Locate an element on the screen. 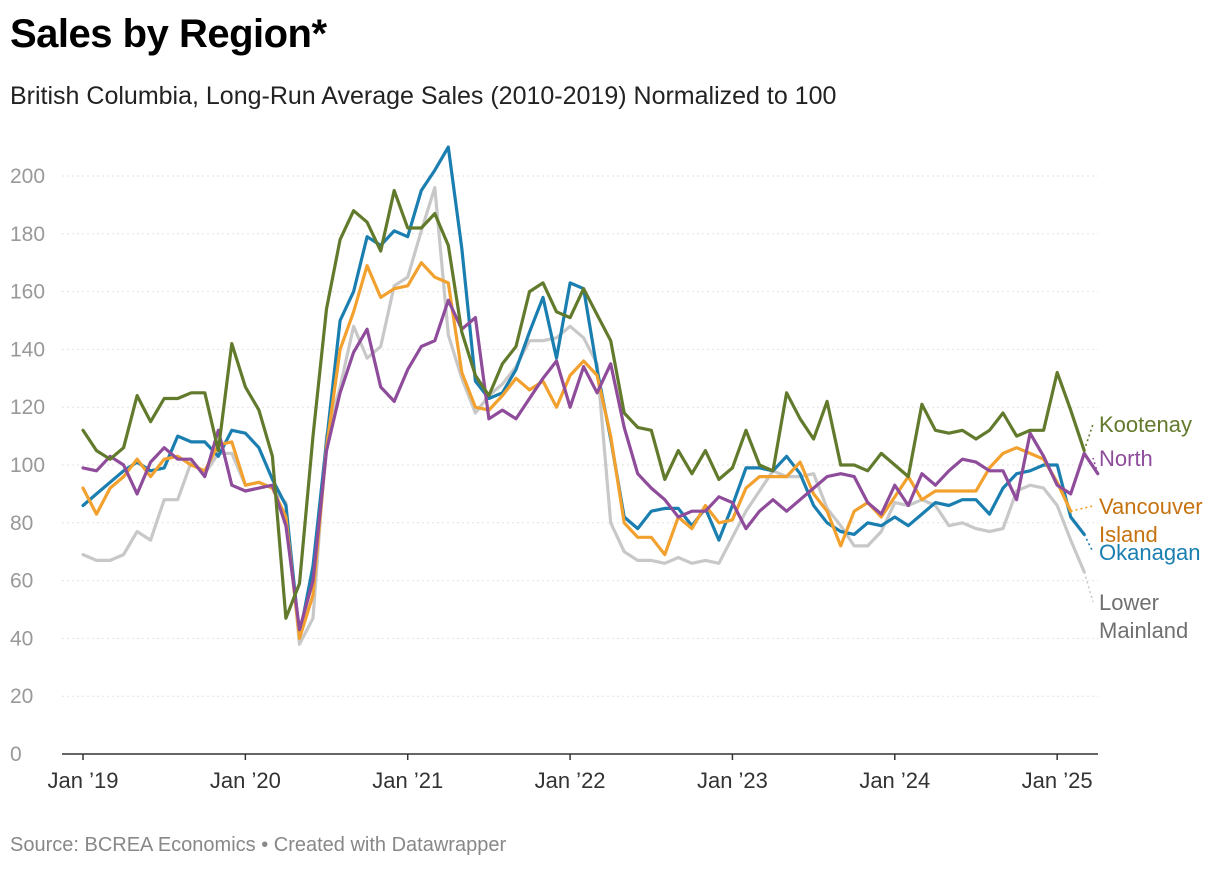 Image resolution: width=1220 pixels, height=870 pixels. series-label-north: North is located at coordinates (1126, 458).